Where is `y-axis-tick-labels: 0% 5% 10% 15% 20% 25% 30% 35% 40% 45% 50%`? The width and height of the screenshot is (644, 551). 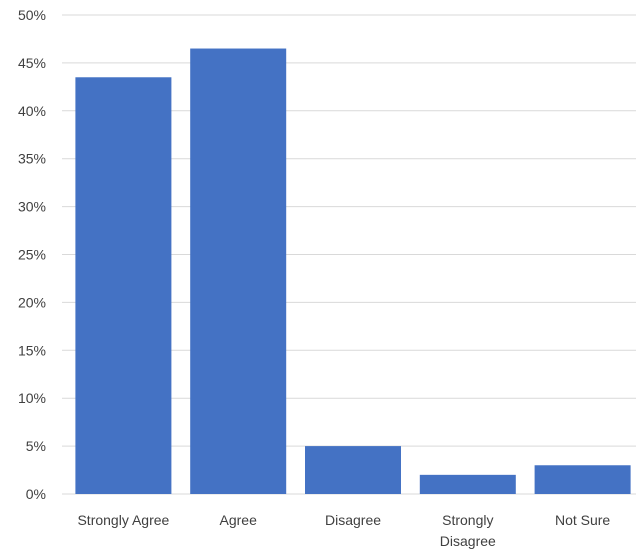
y-axis-tick-labels: 0% 5% 10% 15% 20% 25% 30% 35% 40% 45% 50% is located at coordinates (32, 254).